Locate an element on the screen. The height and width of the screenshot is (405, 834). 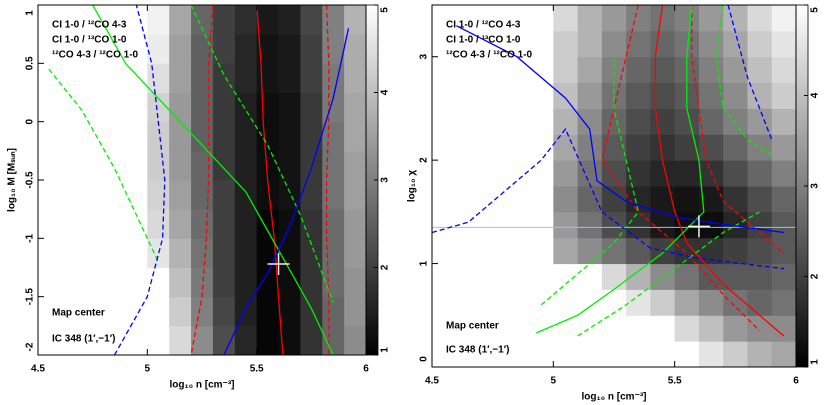
legend-entry: CI 1-0 / ¹²CO 4-3 is located at coordinates (89, 25).